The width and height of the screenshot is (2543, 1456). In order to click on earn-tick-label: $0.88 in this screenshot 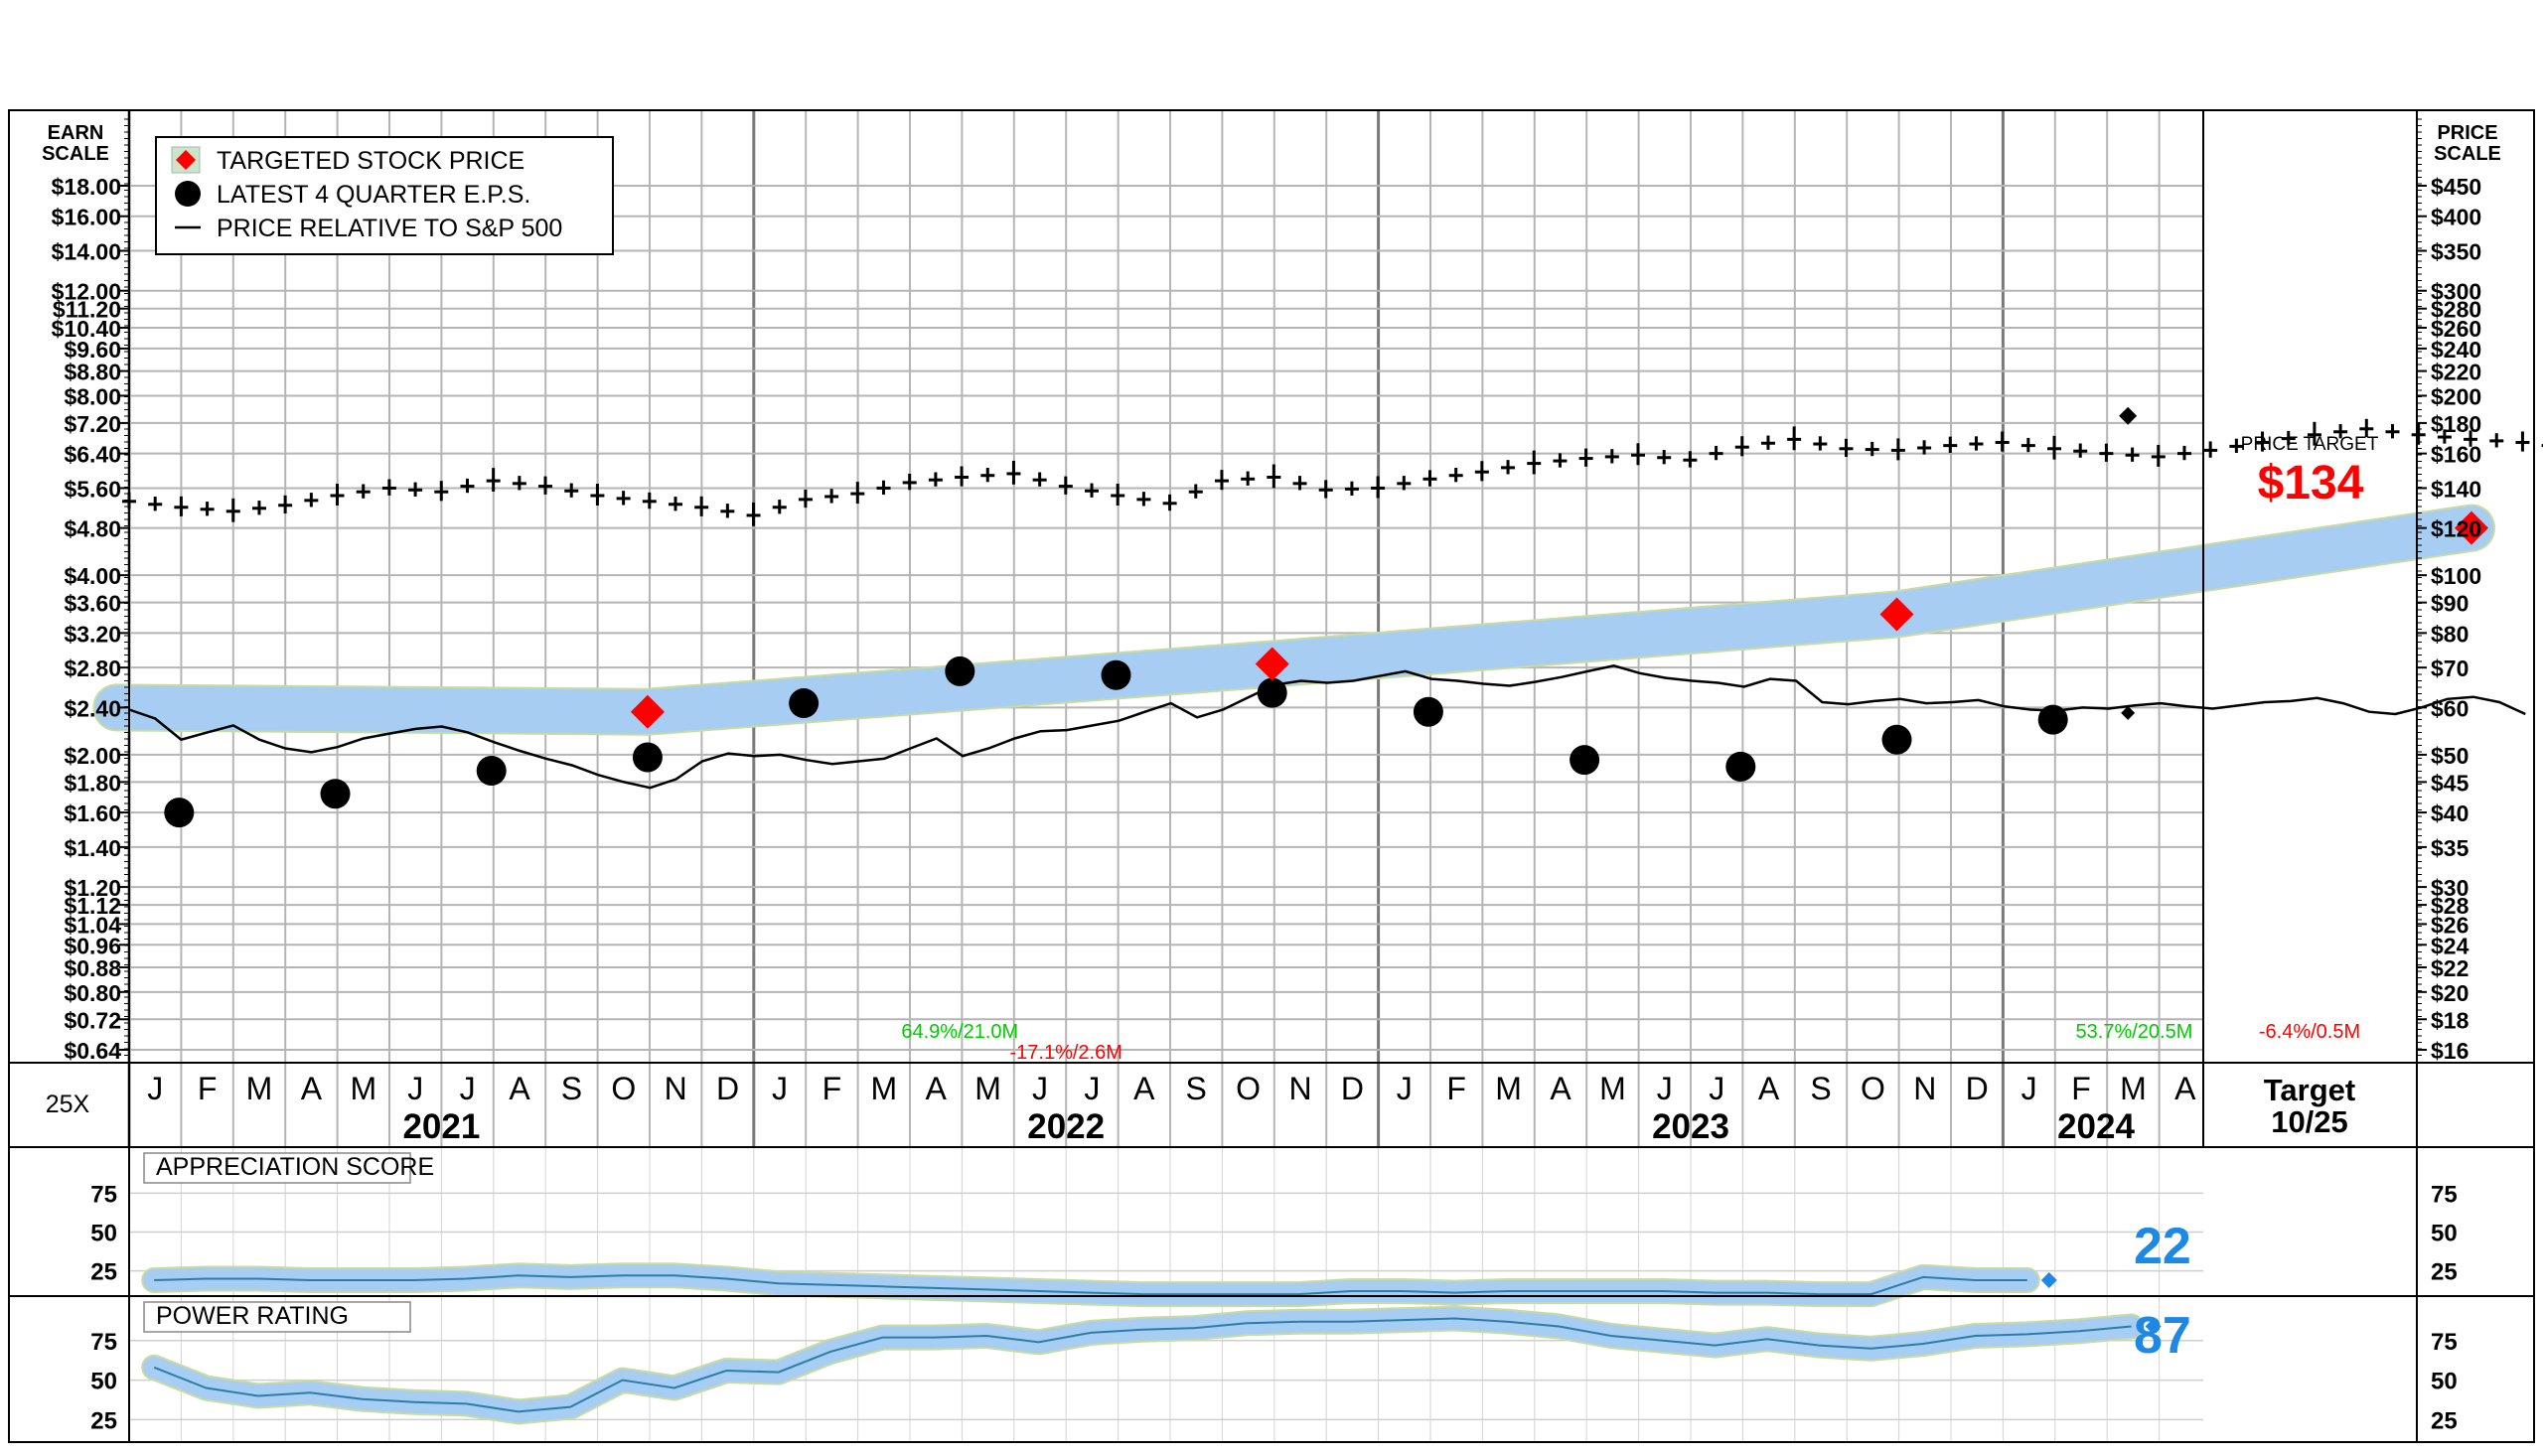, I will do `click(92, 968)`.